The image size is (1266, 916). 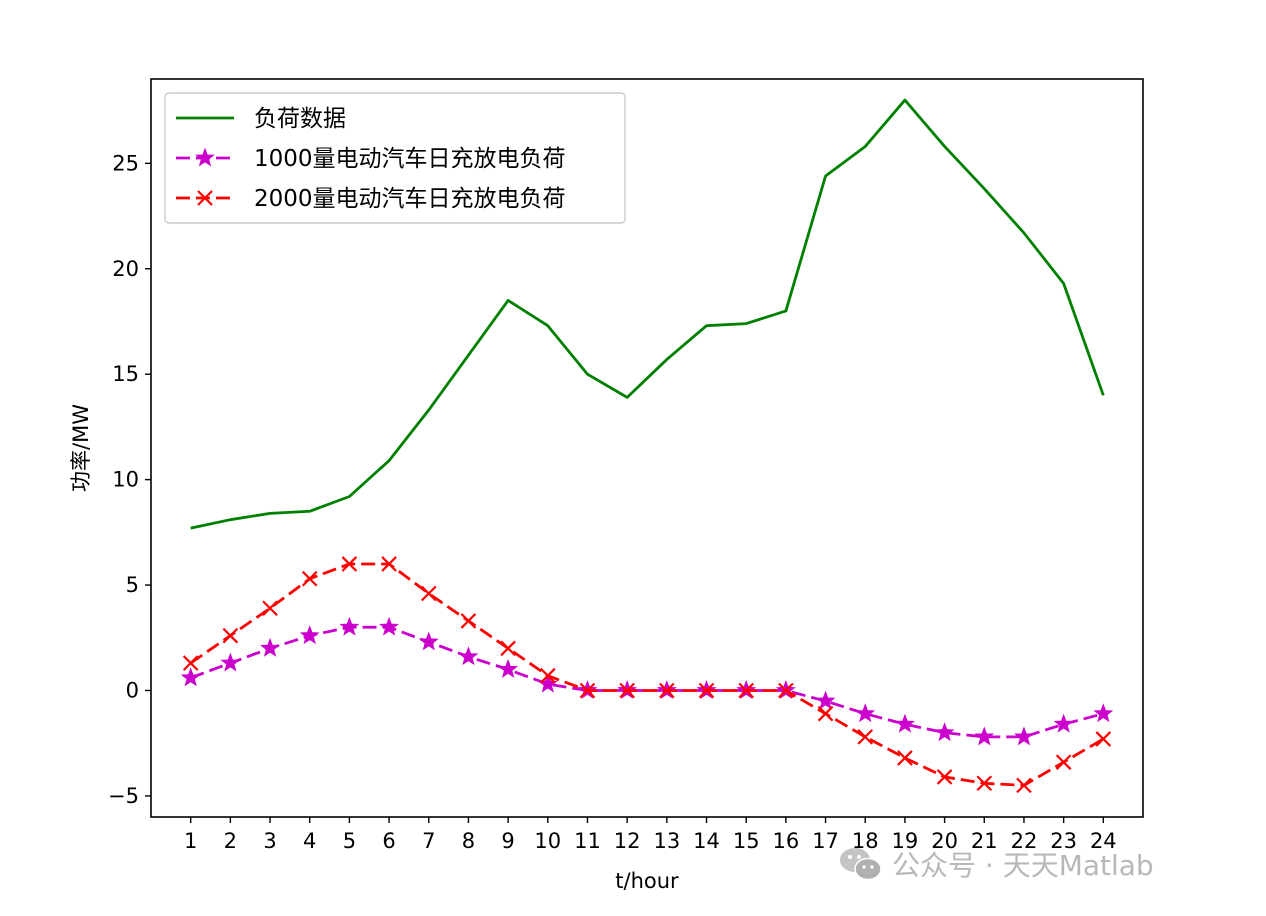 I want to click on x-tick-label: 12, so click(x=627, y=841).